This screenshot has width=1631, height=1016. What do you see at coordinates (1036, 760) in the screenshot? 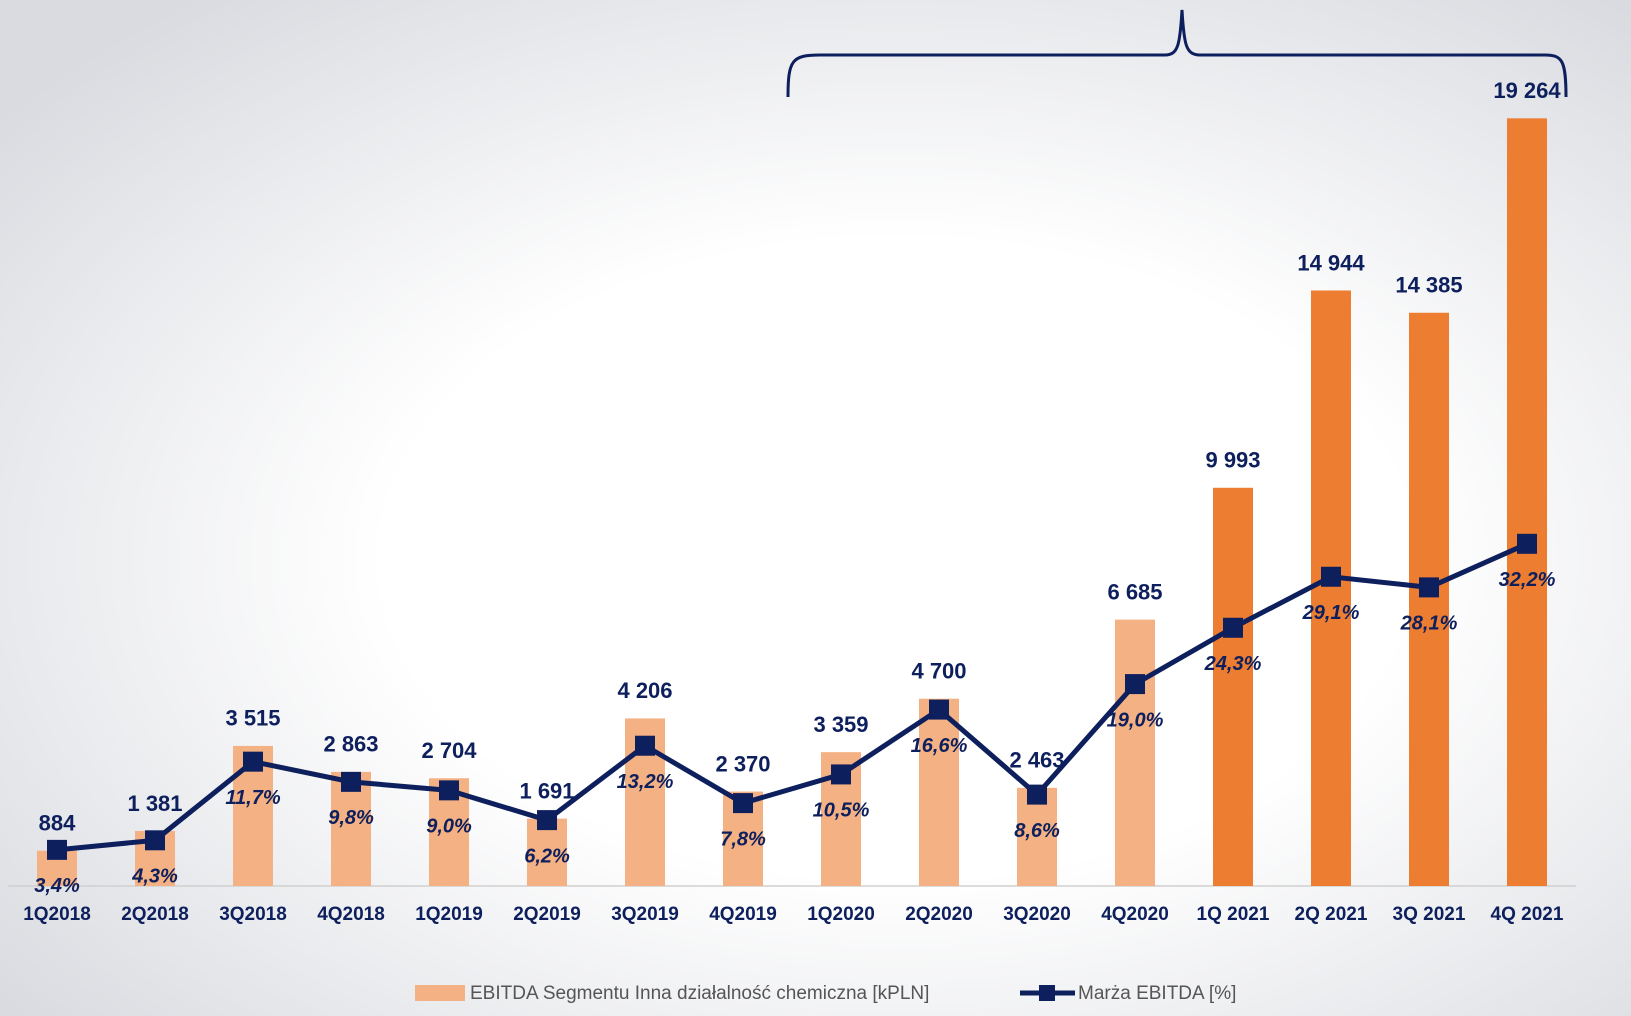
I see `bar-value-label: 2 463` at bounding box center [1036, 760].